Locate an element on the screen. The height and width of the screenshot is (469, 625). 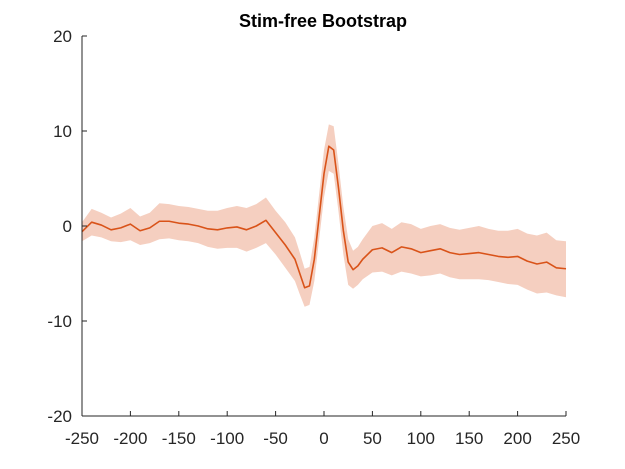
x-tick-label: -50 is located at coordinates (275, 438).